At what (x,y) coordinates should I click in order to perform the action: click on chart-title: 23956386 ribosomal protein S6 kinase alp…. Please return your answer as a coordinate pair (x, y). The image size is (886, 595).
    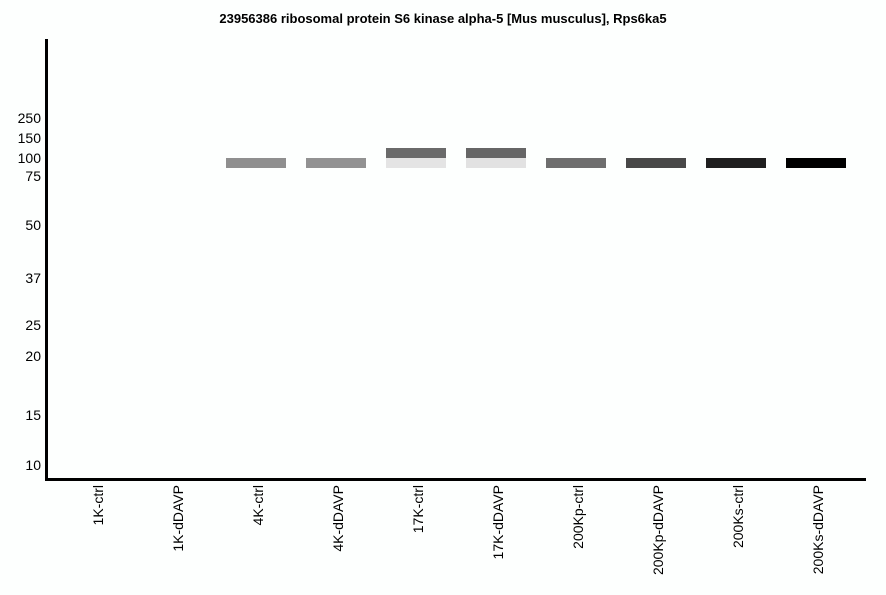
    Looking at the image, I should click on (443, 18).